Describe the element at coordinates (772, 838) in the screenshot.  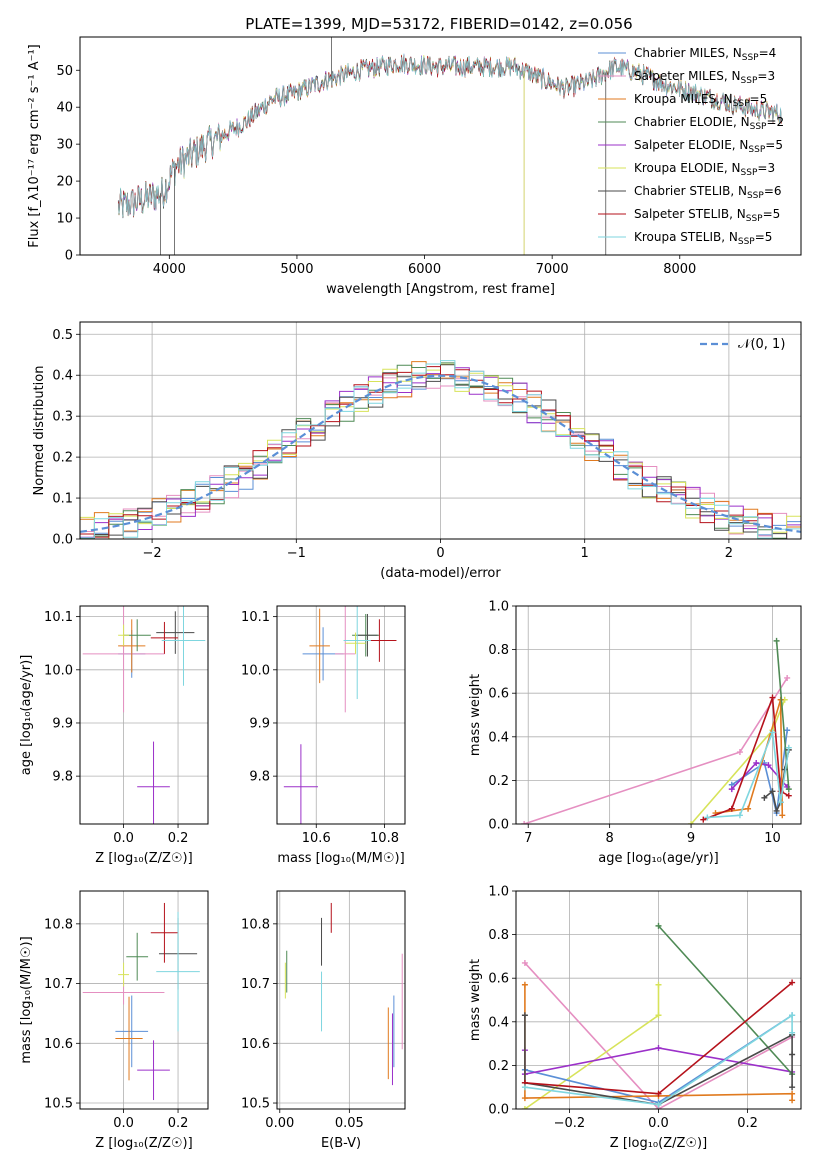
I see `x-tick-label: 10` at that location.